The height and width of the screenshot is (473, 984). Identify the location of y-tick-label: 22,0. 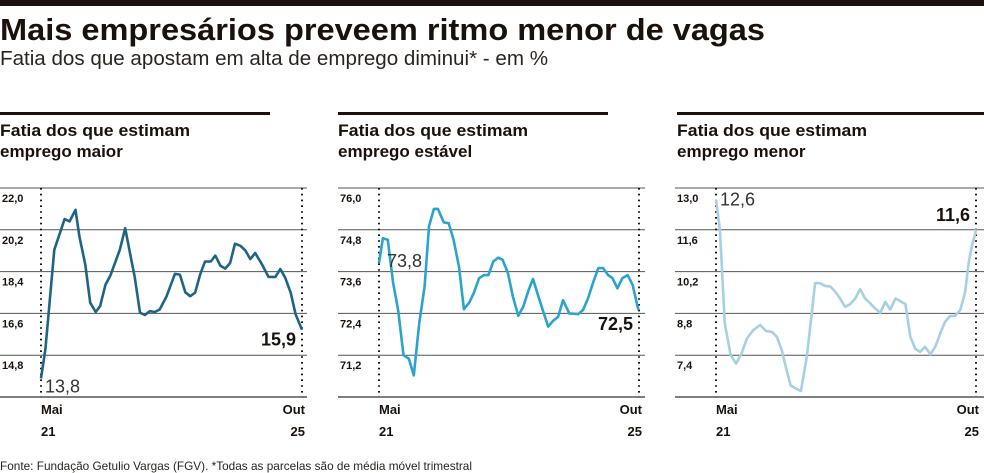
(12, 199).